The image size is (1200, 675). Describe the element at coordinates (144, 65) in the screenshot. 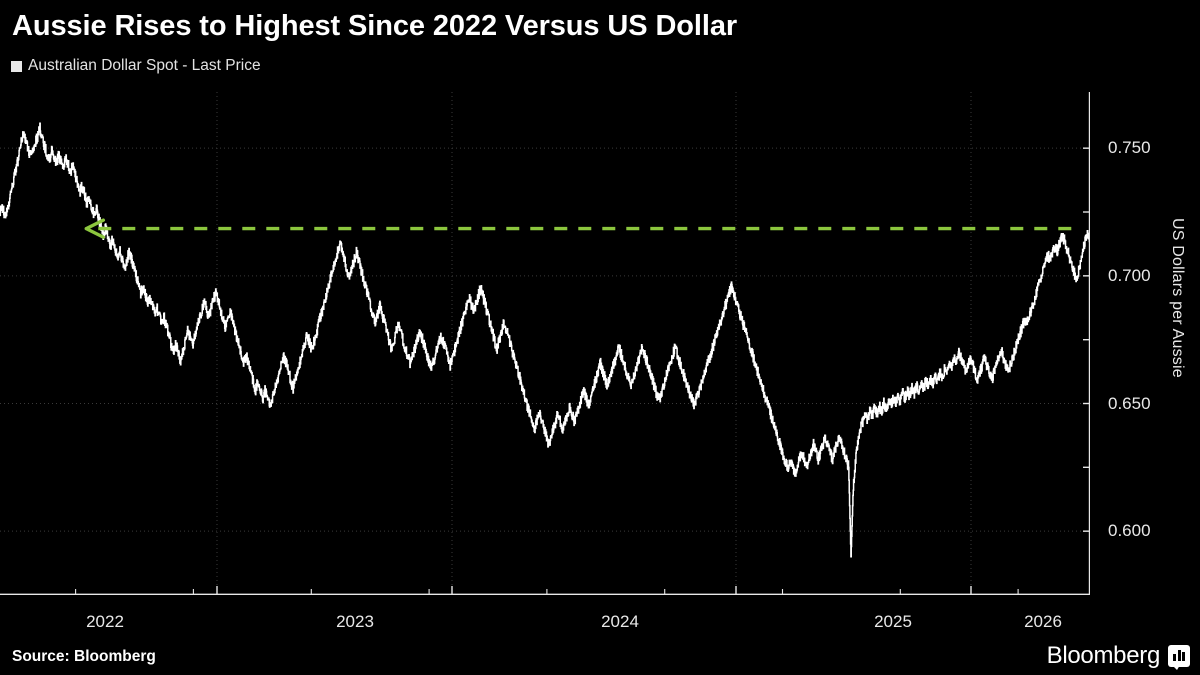

I see `legend-series-label: Australian Dollar Spot - Last Price` at that location.